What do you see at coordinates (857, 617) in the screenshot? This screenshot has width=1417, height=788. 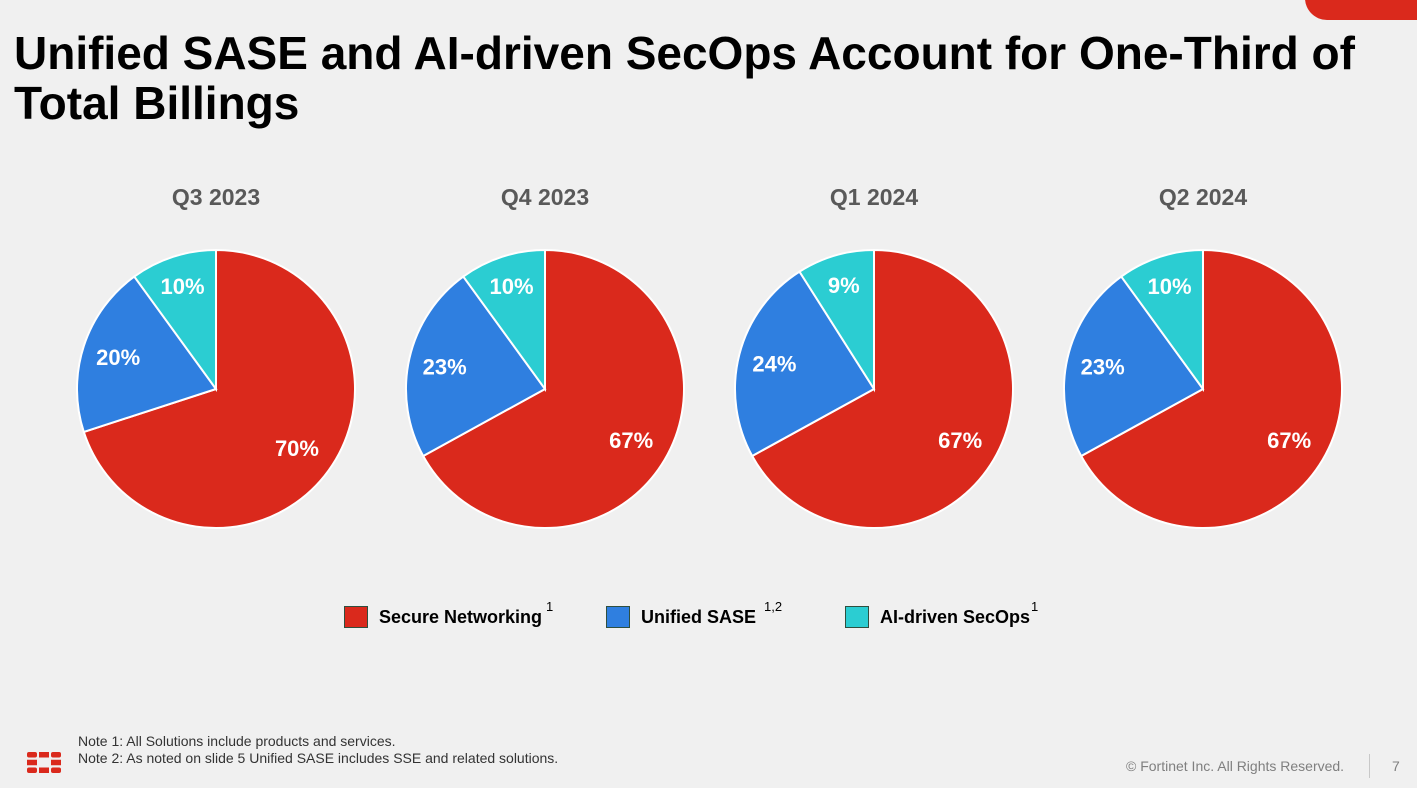 I see `legend-swatch-ai-driven-secops` at bounding box center [857, 617].